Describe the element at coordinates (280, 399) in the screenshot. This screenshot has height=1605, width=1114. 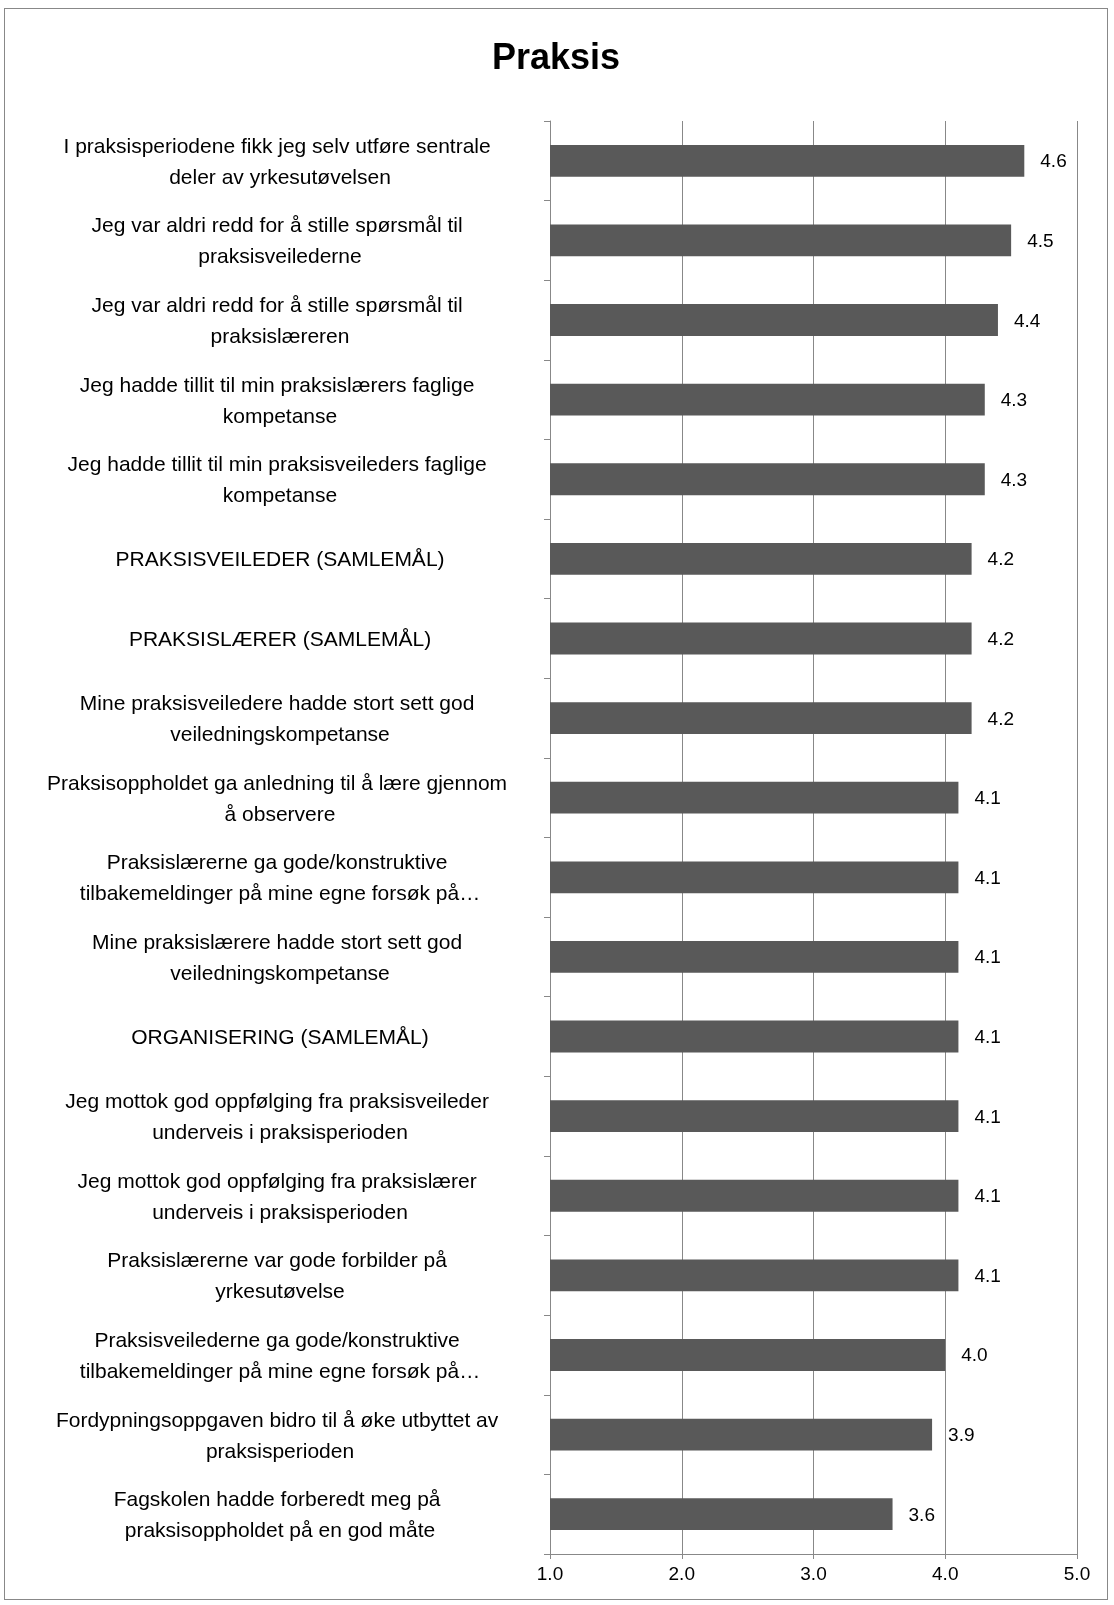
I see `y-tick-label: Jeg hadde tillit til min praksislærers faglige kompetanse` at that location.